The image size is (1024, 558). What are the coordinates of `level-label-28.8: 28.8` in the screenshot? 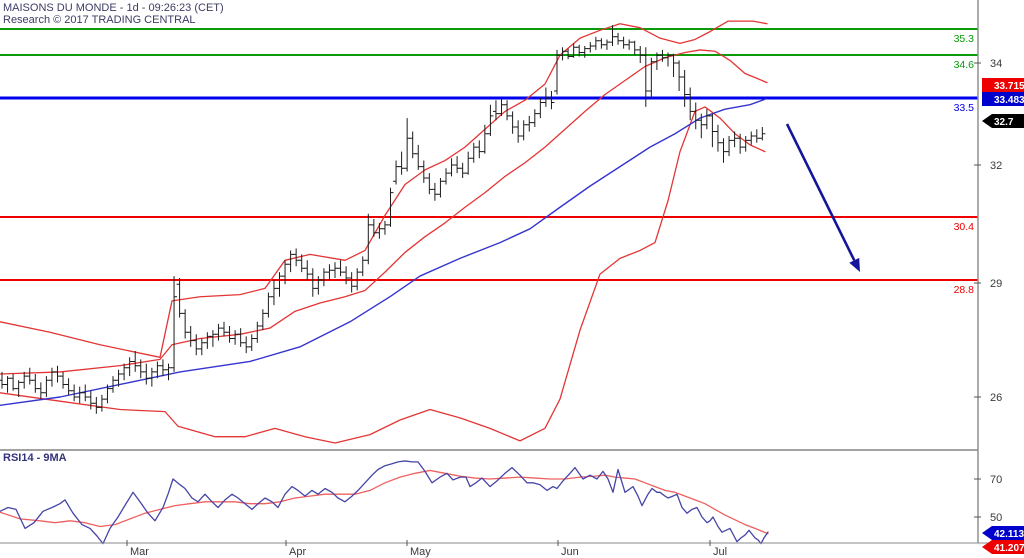 It's located at (964, 290).